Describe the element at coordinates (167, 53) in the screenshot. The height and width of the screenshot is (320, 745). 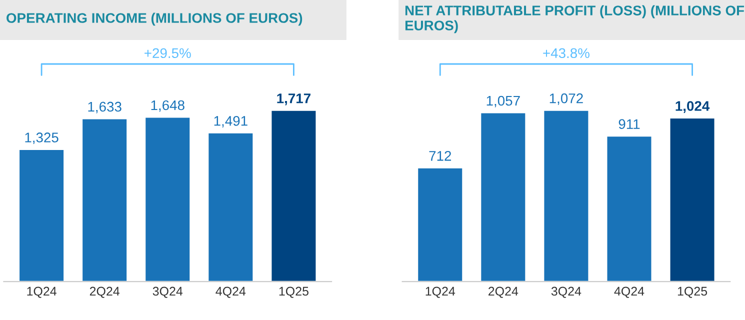
I see `text: +29.5%` at that location.